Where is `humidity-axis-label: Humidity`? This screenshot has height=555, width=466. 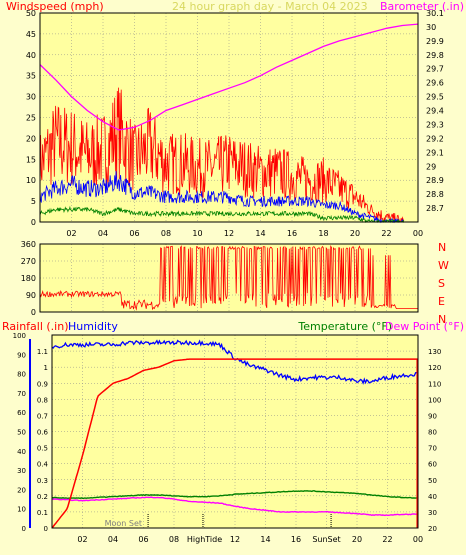
humidity-axis-label: Humidity is located at coordinates (93, 326).